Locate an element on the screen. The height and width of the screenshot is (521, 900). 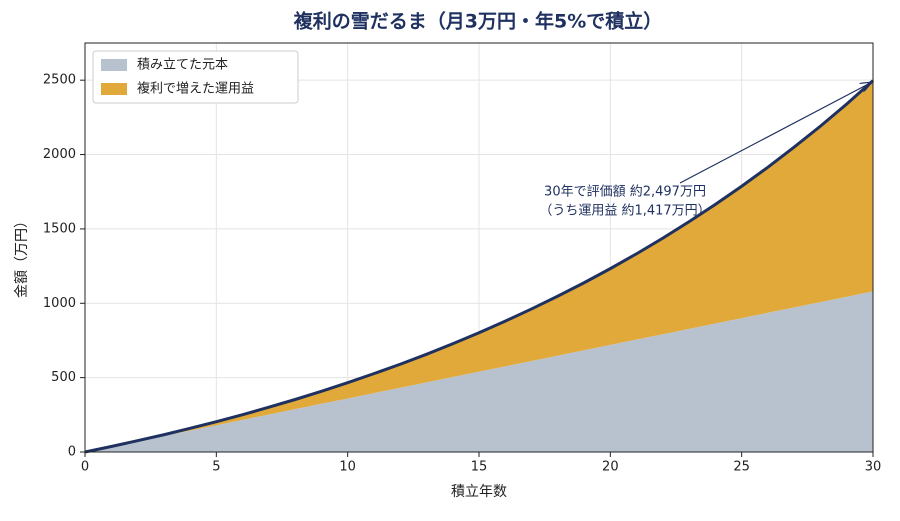
y-tick-label: 2000 is located at coordinates (59, 154).